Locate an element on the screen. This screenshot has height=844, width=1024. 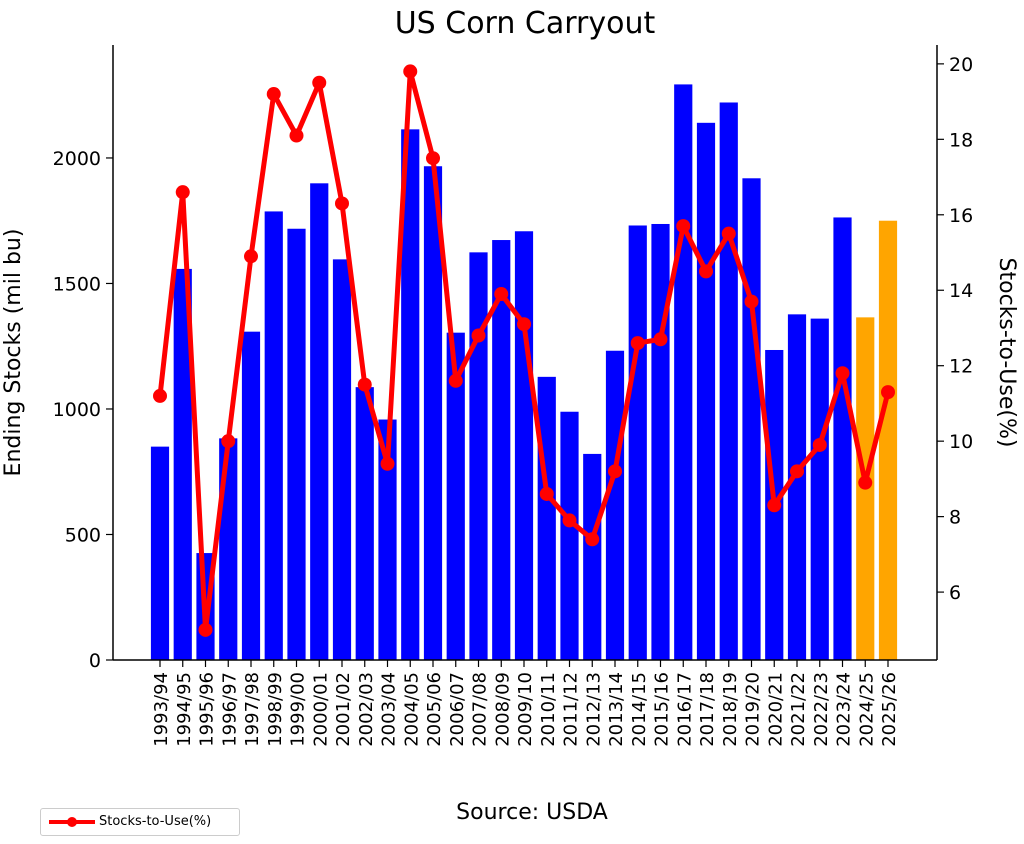
x-tick-label: 1998/99 is located at coordinates (275, 709).